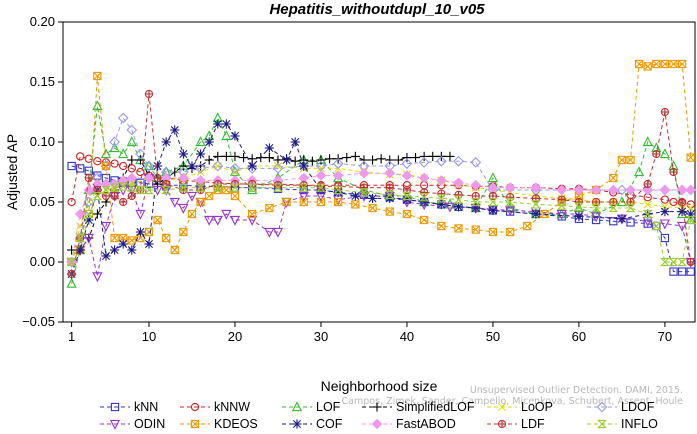  Describe the element at coordinates (377, 9) in the screenshot. I see `chart-title: Hepatitis_withoutdupl_10_v05` at that location.